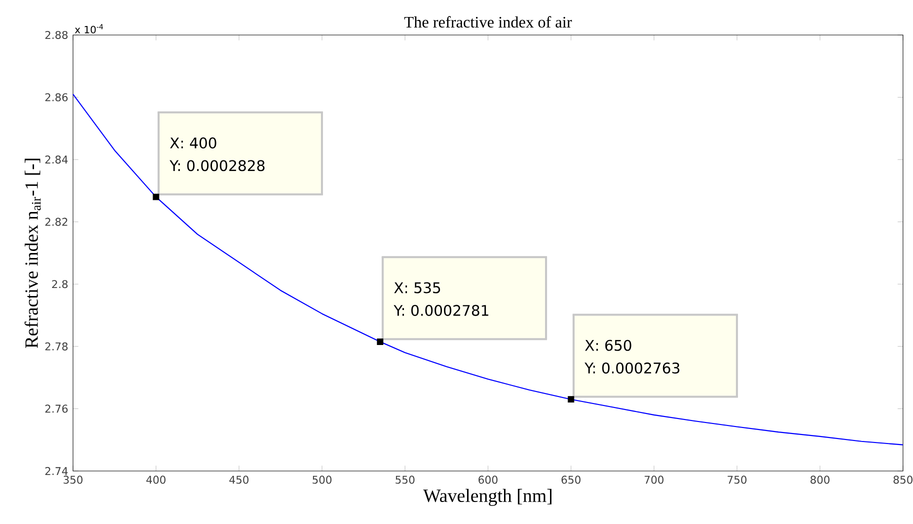  What do you see at coordinates (820, 480) in the screenshot?
I see `x-tick-label: 800` at bounding box center [820, 480].